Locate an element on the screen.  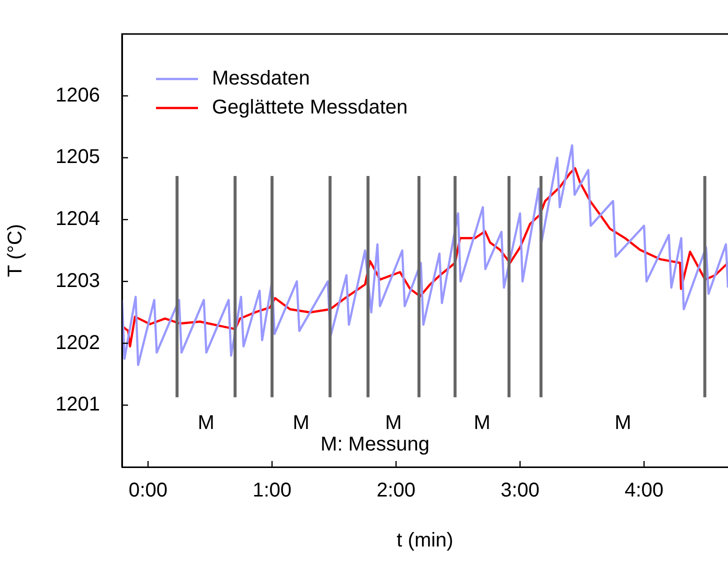
x-tick-label: 4:00 is located at coordinates (644, 491).